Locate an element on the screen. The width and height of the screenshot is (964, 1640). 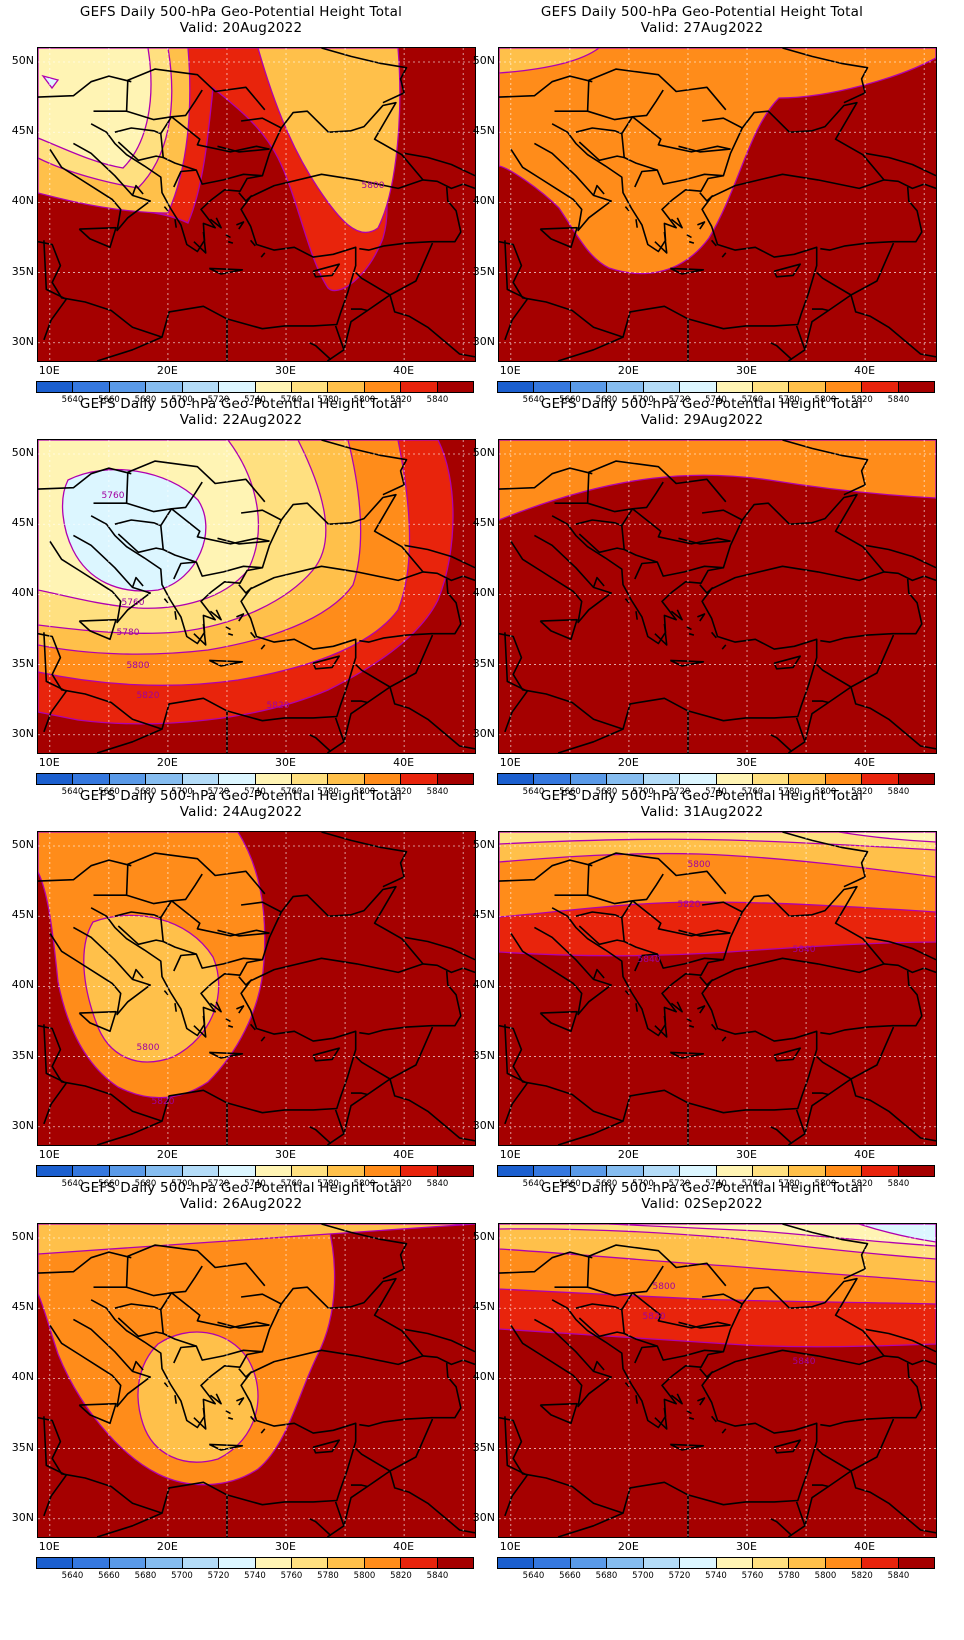
colorbar-tick-label: 5640 is located at coordinates (533, 792).